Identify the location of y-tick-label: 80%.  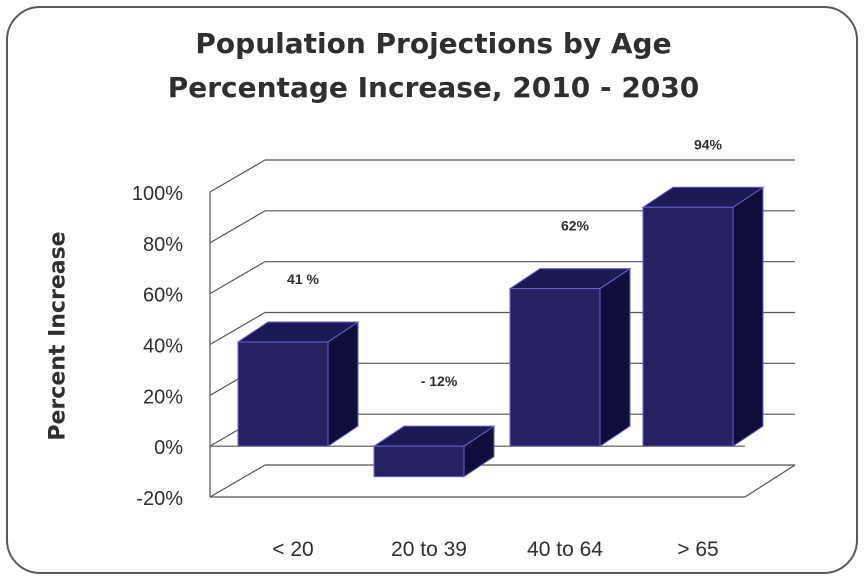
(163, 245).